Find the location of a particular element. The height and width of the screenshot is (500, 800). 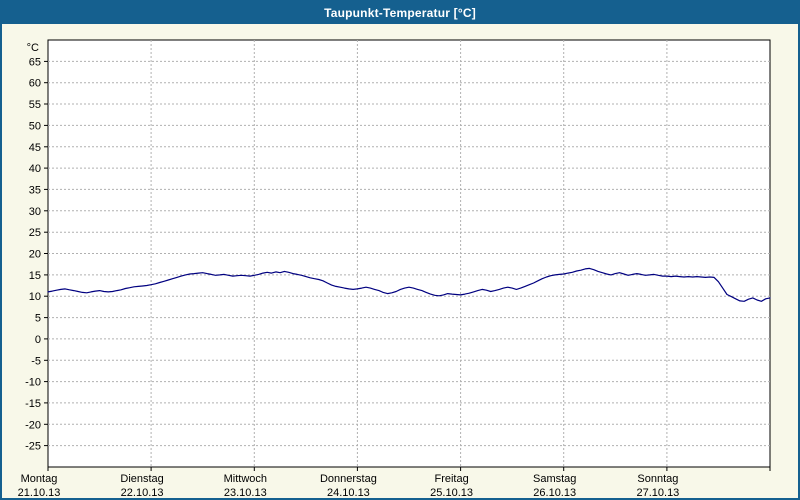

svg-text: -25 is located at coordinates (33, 447).